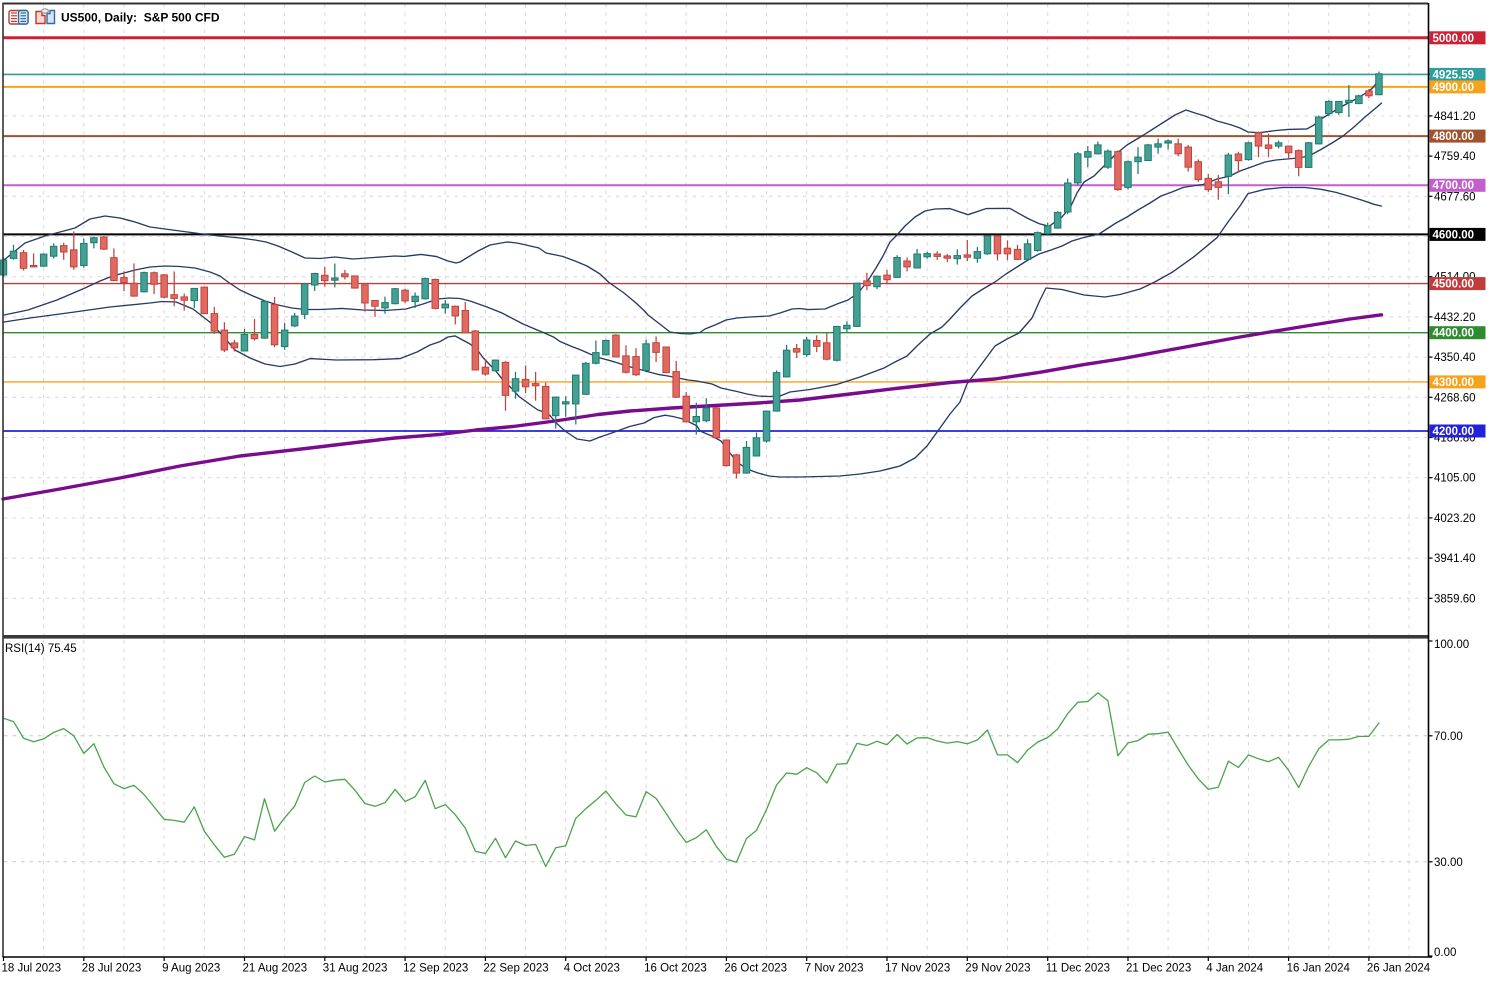  What do you see at coordinates (1455, 117) in the screenshot?
I see `svg-text: 4841.20` at bounding box center [1455, 117].